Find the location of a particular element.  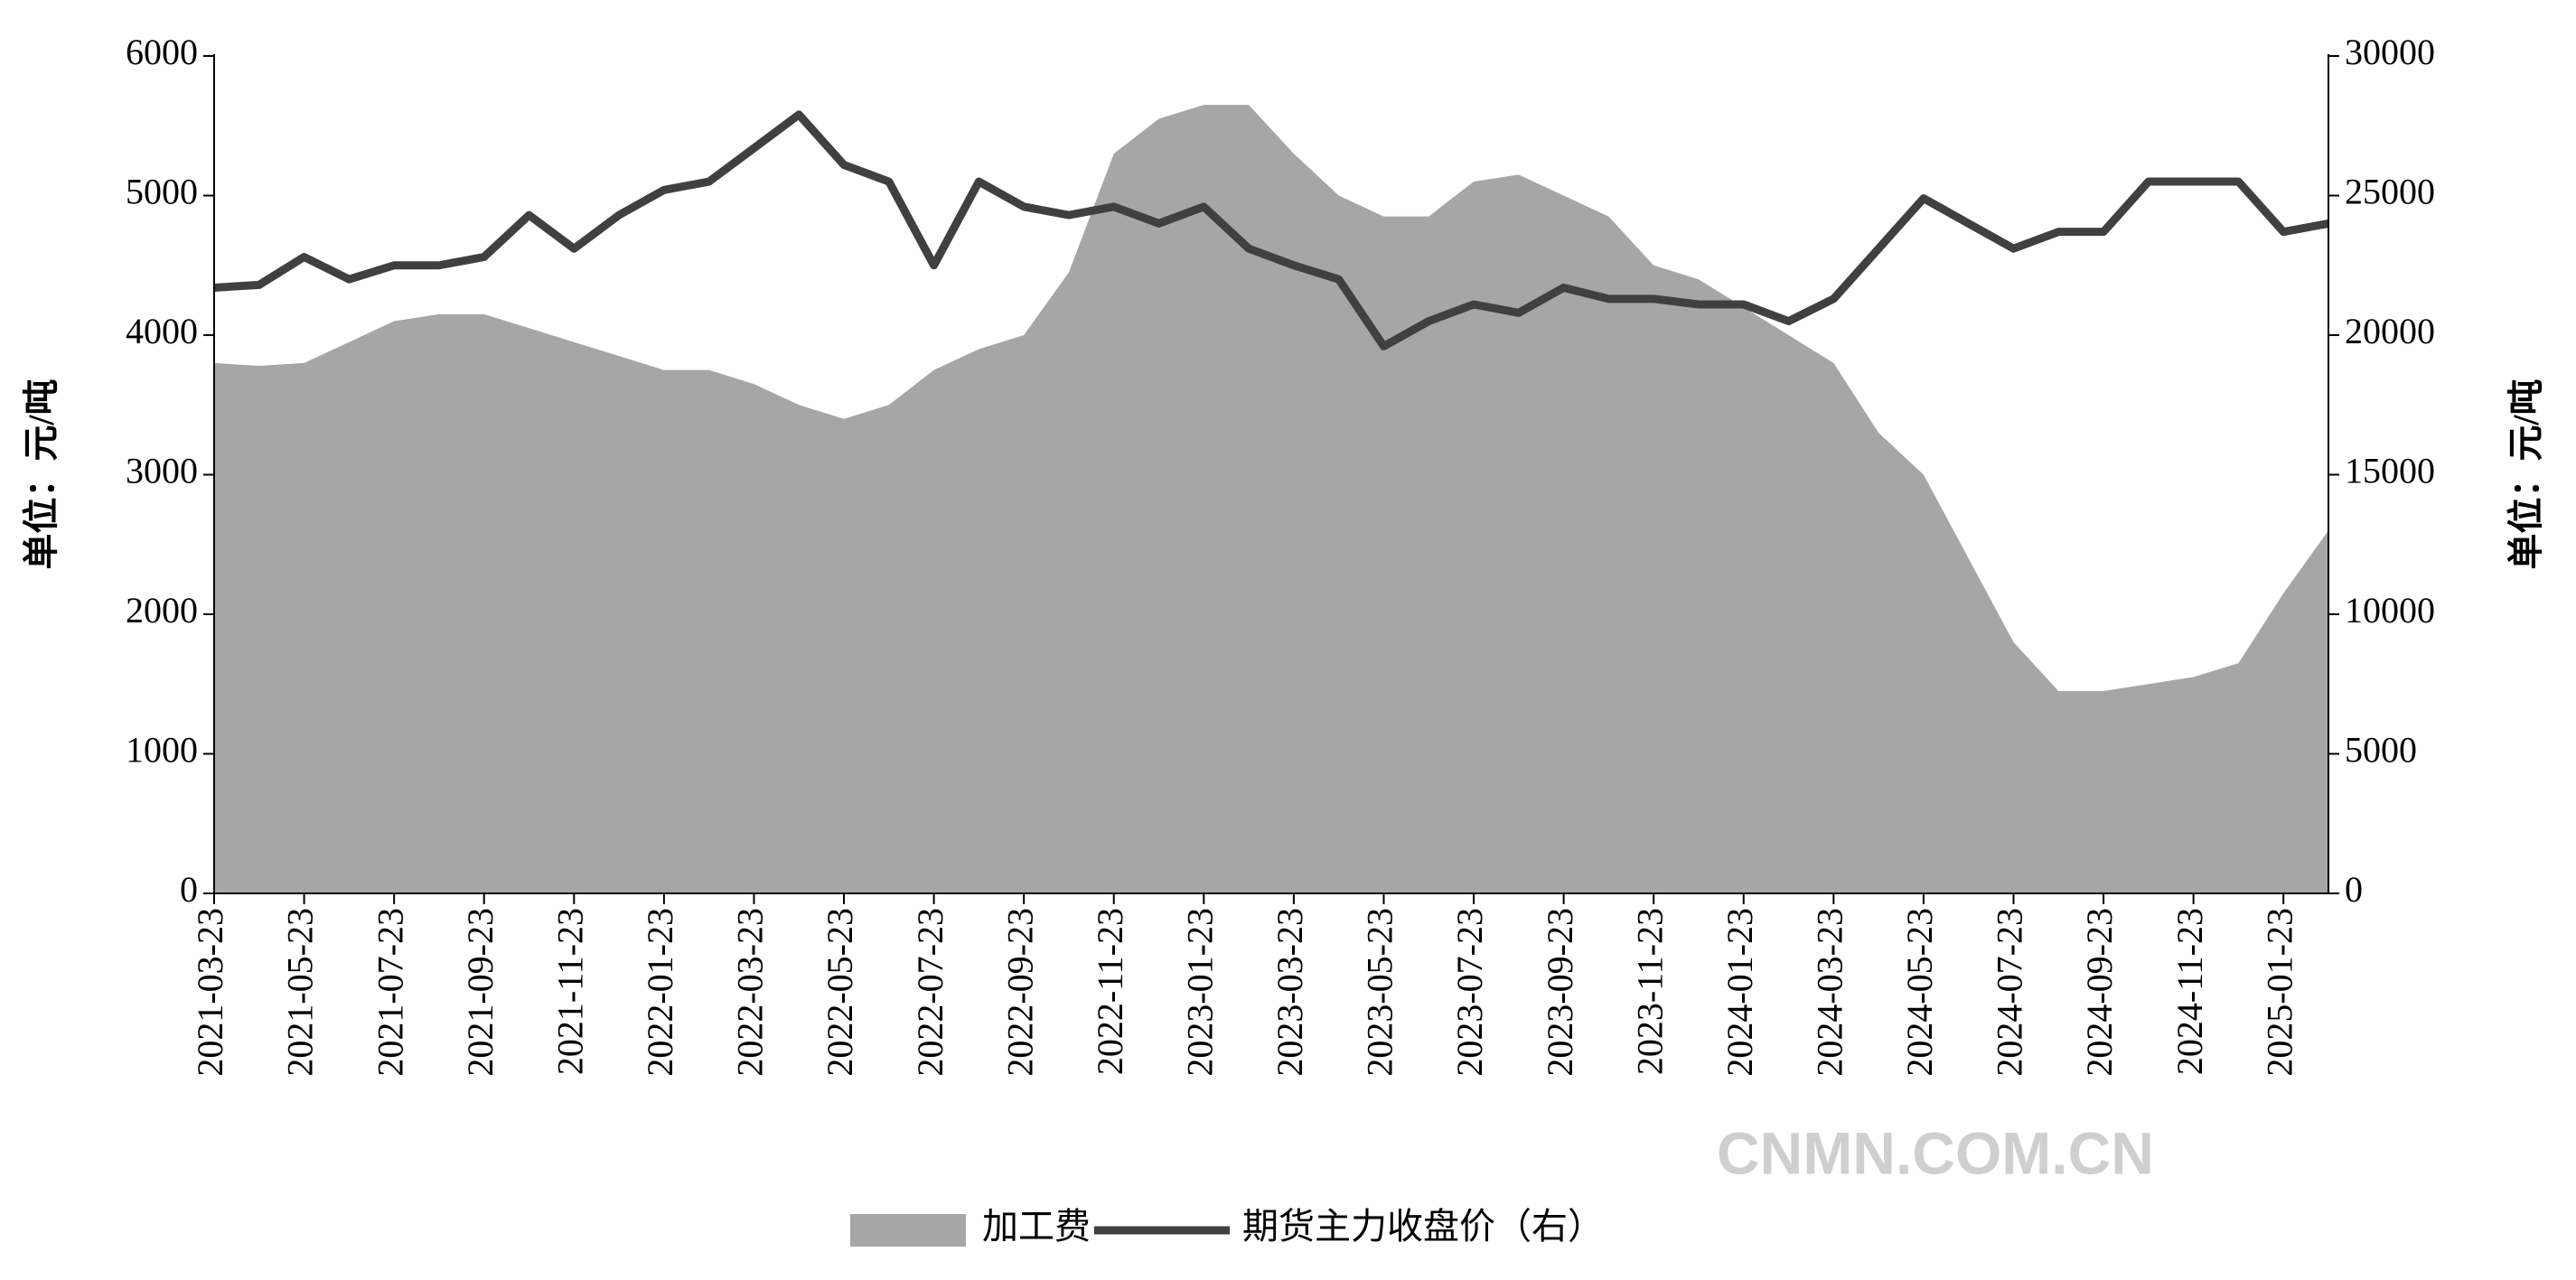

x-tick-label: 2022-09-23 is located at coordinates (1019, 992).